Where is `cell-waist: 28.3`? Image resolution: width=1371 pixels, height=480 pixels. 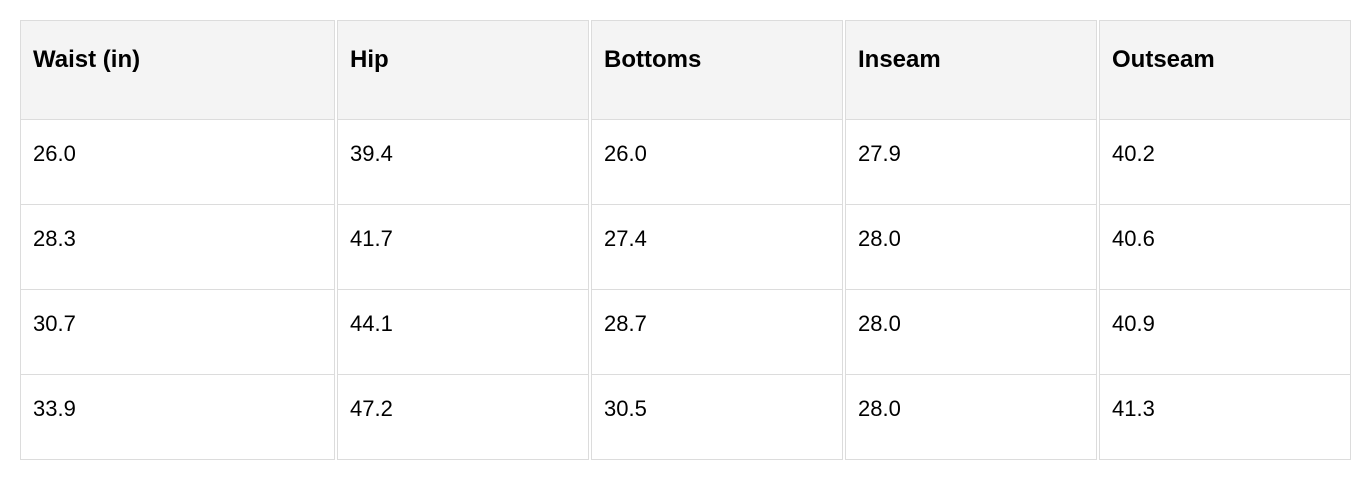 cell-waist: 28.3 is located at coordinates (177, 247).